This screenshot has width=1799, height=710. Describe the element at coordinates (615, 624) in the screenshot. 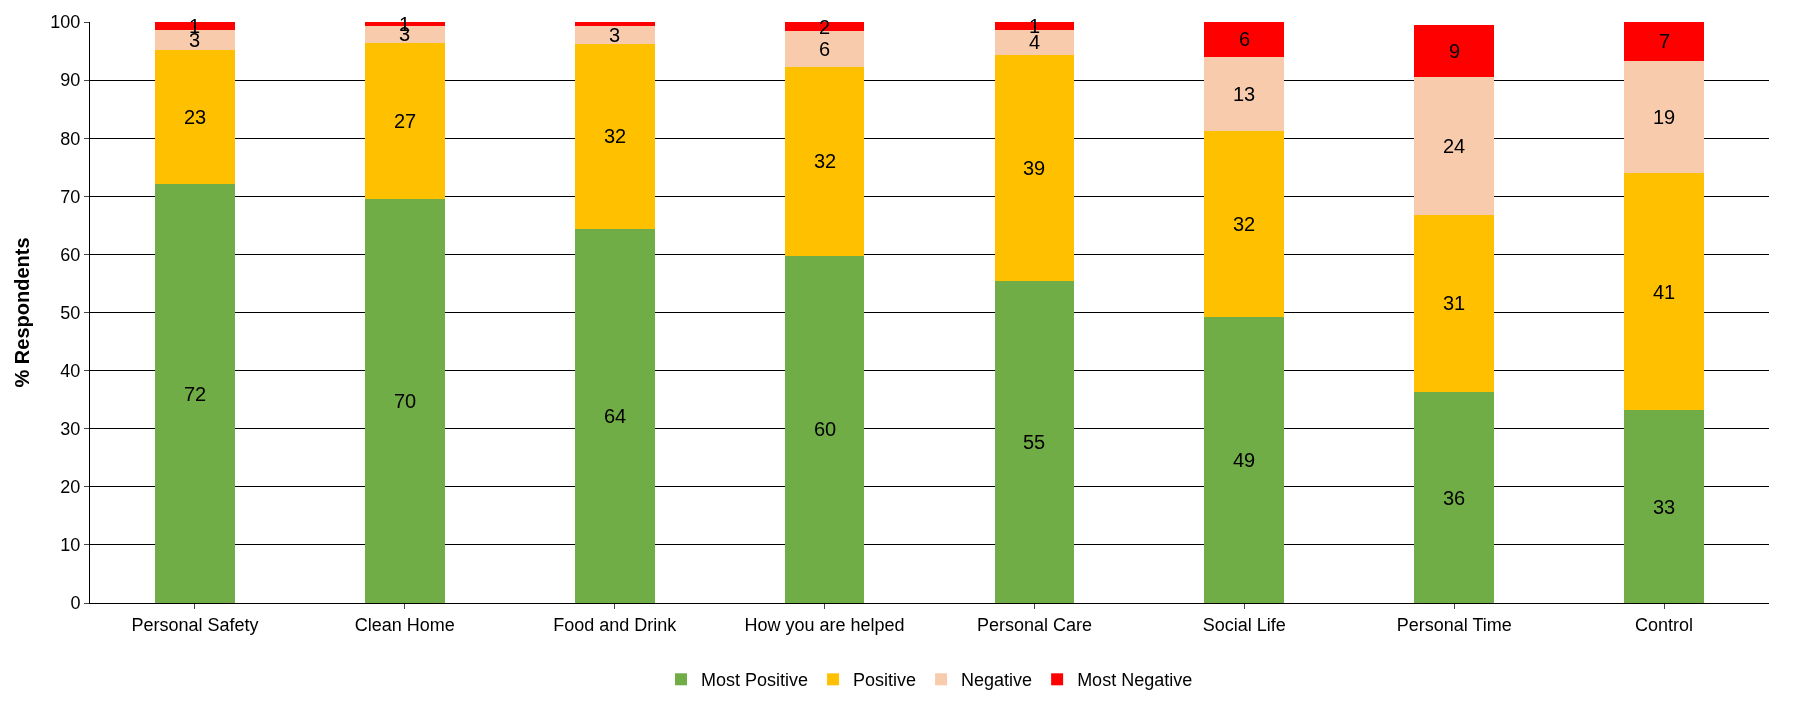

I see `x-tick-label: Food and Drink` at that location.